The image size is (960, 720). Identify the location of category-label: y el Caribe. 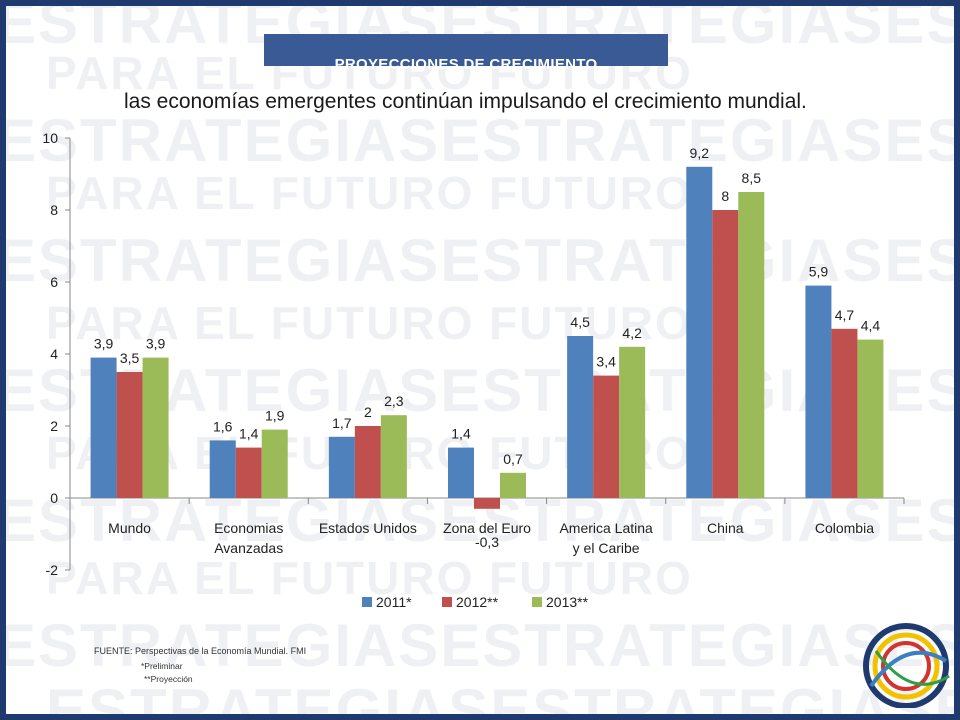
(606, 548).